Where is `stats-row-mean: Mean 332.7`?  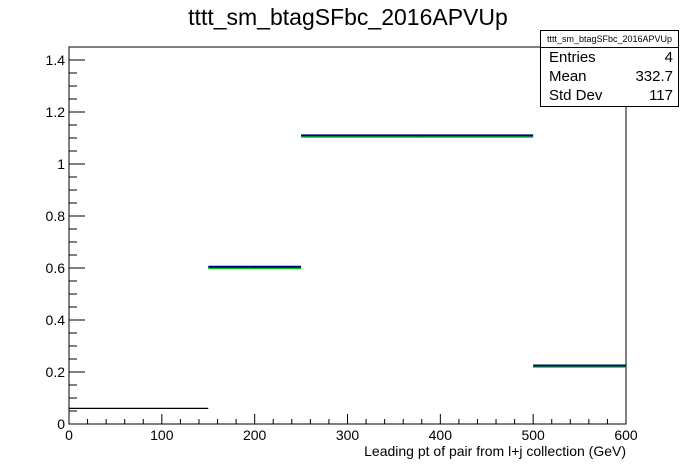 stats-row-mean: Mean 332.7 is located at coordinates (609, 76).